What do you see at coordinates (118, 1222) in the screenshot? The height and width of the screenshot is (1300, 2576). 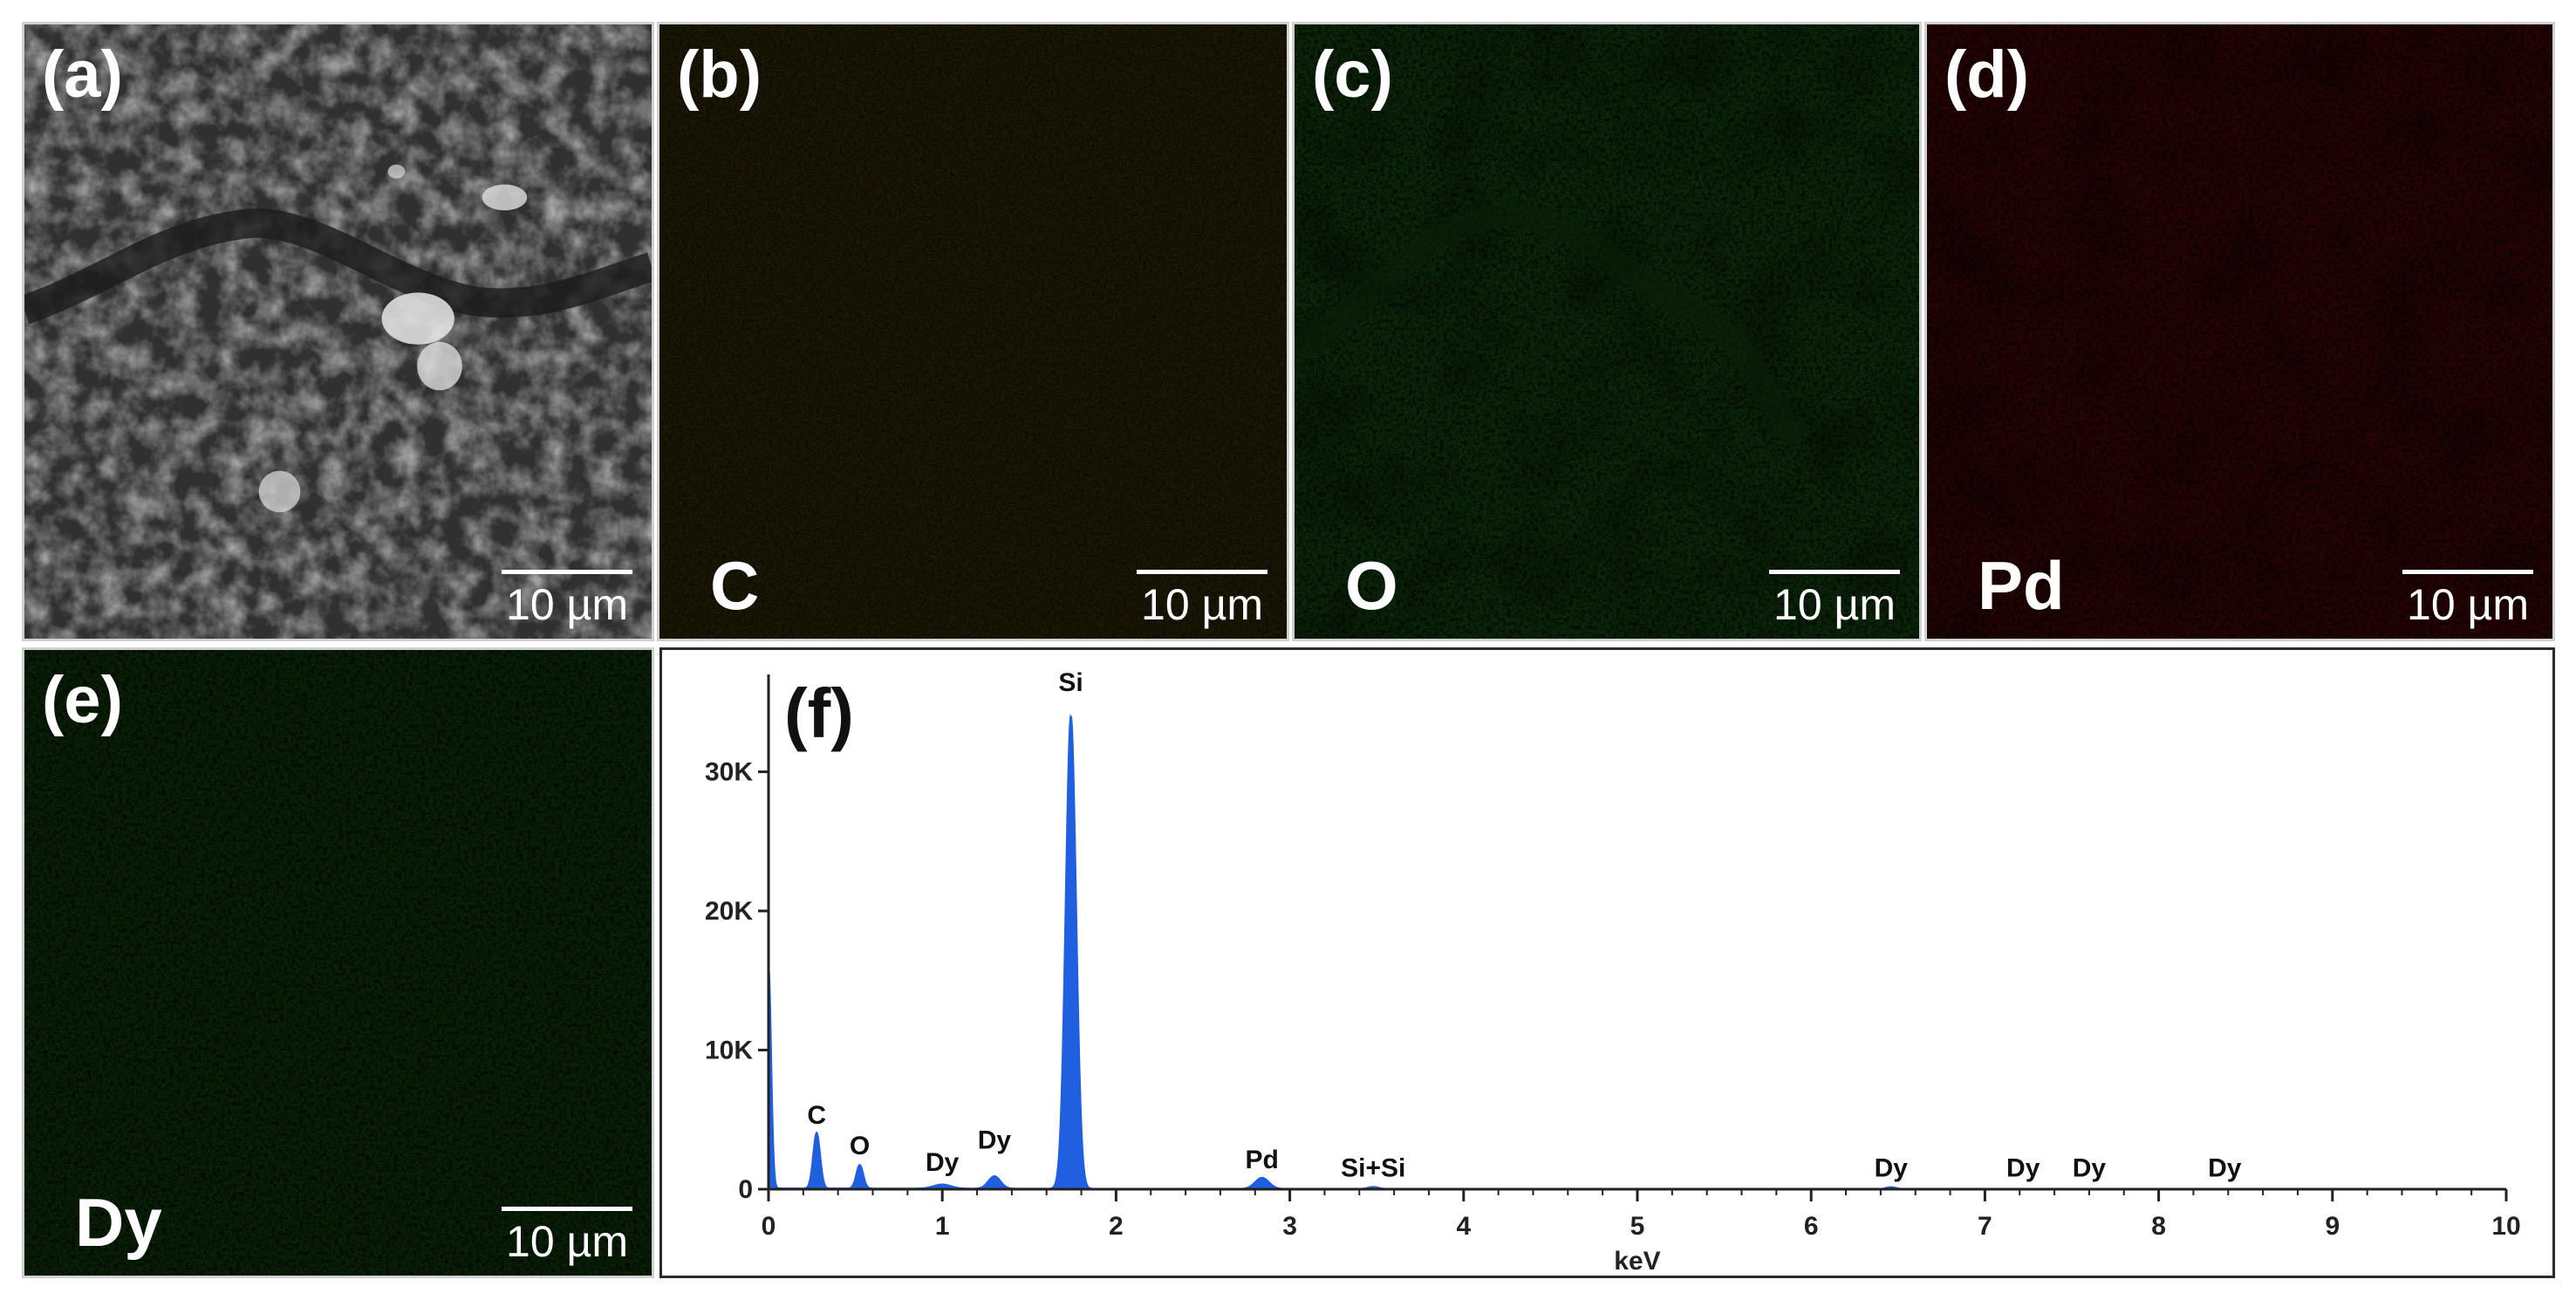 I see `element-label-dy: Dy` at bounding box center [118, 1222].